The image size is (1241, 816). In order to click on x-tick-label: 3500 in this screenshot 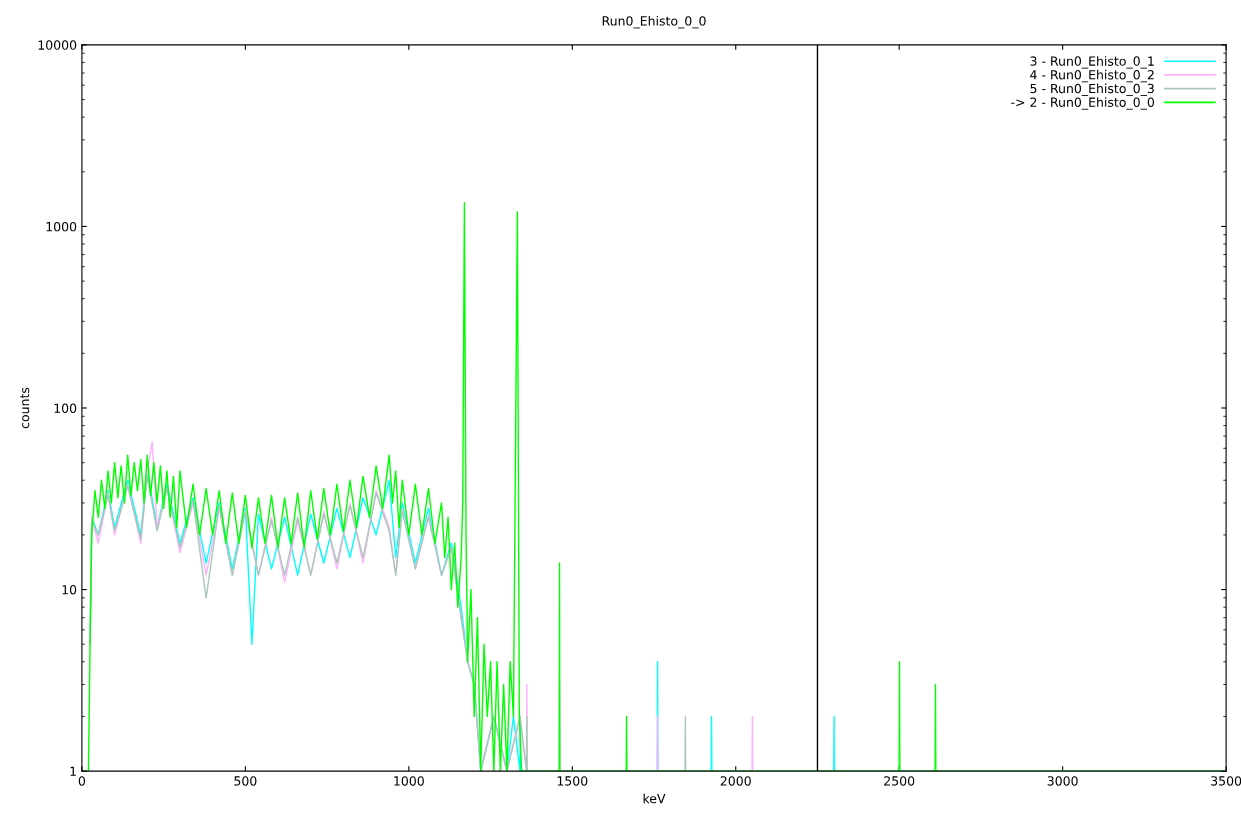, I will do `click(1226, 781)`.